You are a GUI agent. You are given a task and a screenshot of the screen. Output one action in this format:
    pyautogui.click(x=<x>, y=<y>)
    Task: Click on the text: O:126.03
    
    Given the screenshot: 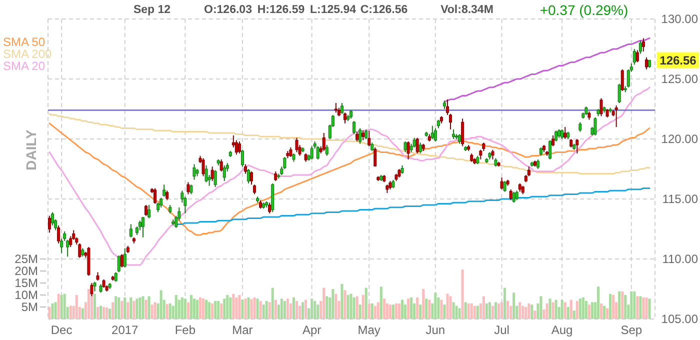 What is the action you would take?
    pyautogui.click(x=228, y=10)
    